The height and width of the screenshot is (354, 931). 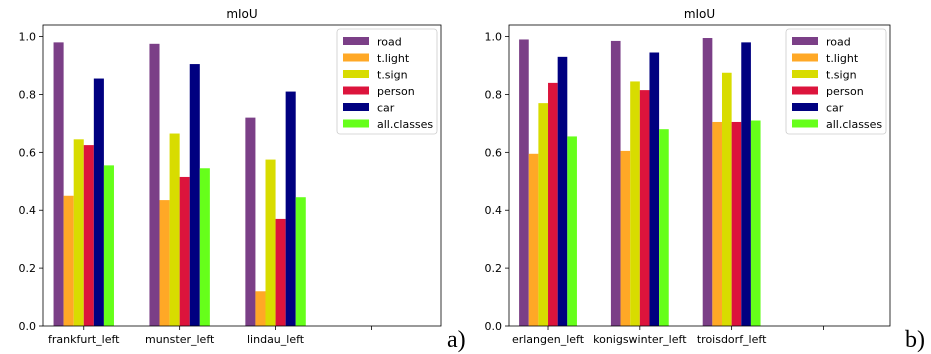 What do you see at coordinates (78, 232) in the screenshot?
I see `bar-t-sign-frankfurt_left` at bounding box center [78, 232].